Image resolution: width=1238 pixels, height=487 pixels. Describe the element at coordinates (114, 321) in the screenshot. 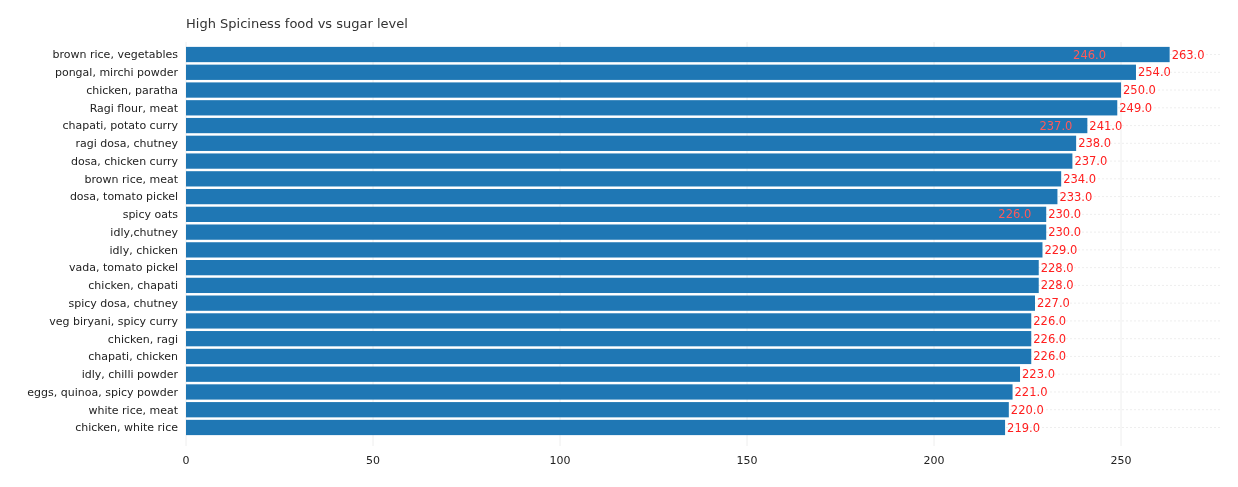

I see `y-tick-label: veg biryani, spicy curry` at that location.